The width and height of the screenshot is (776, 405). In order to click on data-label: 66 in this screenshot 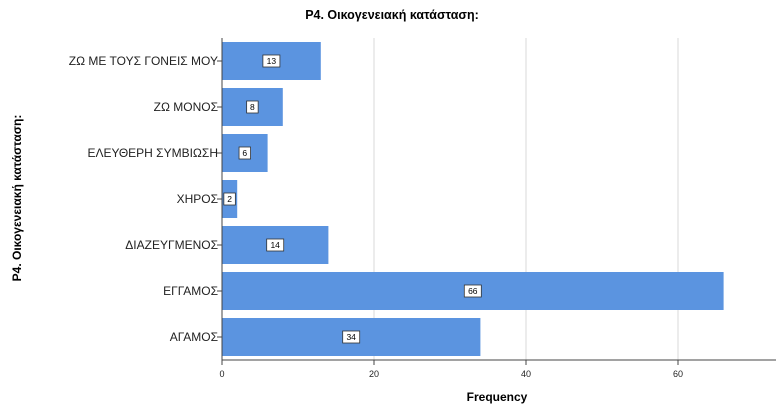, I will do `click(473, 291)`.